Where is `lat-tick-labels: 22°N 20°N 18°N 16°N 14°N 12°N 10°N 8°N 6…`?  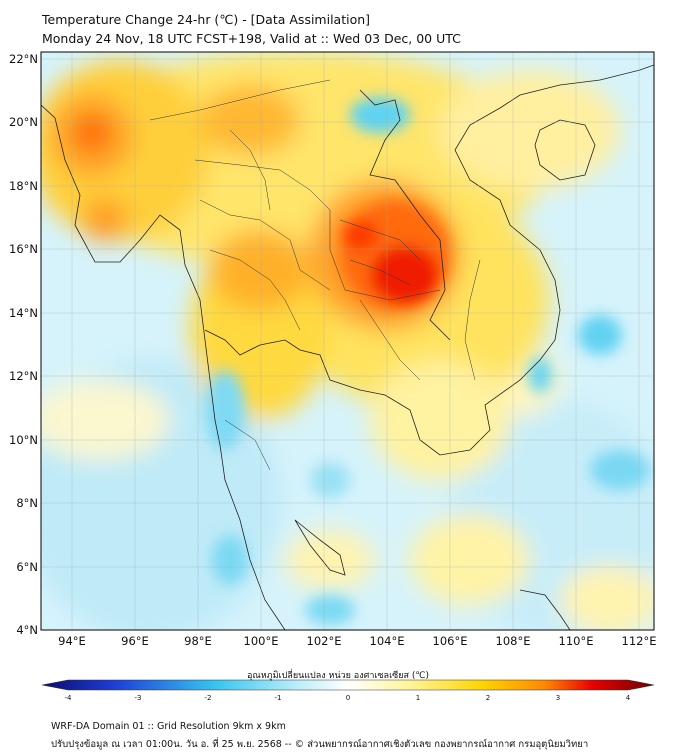 lat-tick-labels: 22°N 20°N 18°N 16°N 14°N 12°N 10°N 8°N 6… is located at coordinates (23, 344).